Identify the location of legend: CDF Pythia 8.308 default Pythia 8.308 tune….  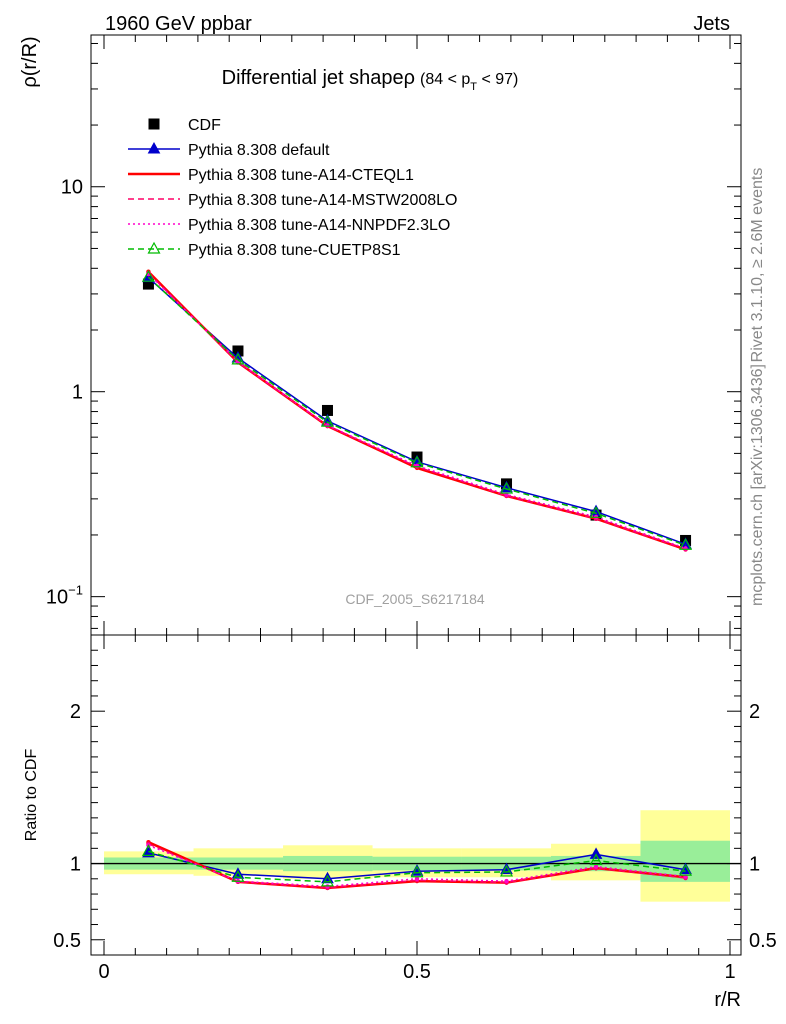
(292, 188).